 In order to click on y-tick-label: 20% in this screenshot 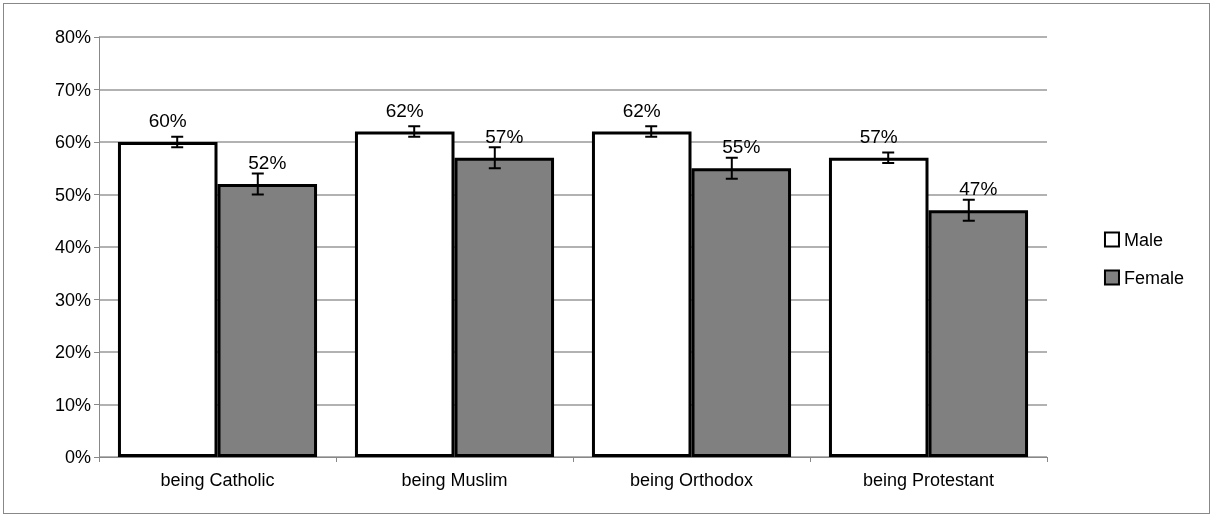, I will do `click(72, 352)`.